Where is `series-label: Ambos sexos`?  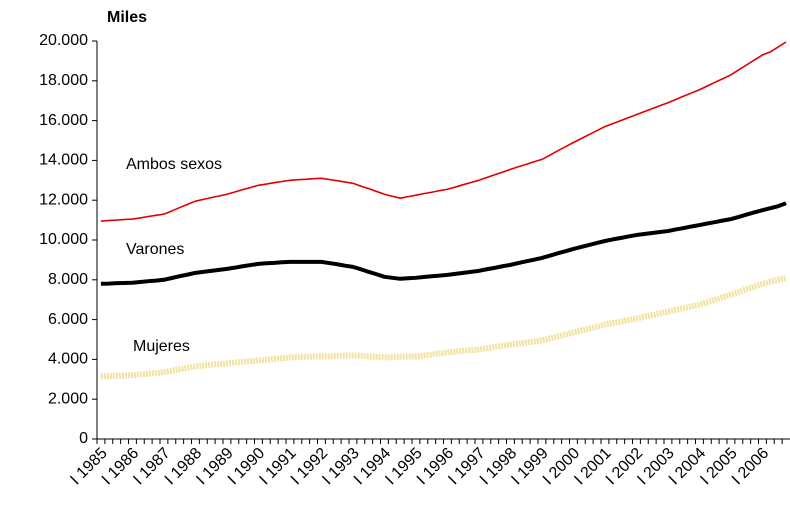
series-label: Ambos sexos is located at coordinates (174, 164).